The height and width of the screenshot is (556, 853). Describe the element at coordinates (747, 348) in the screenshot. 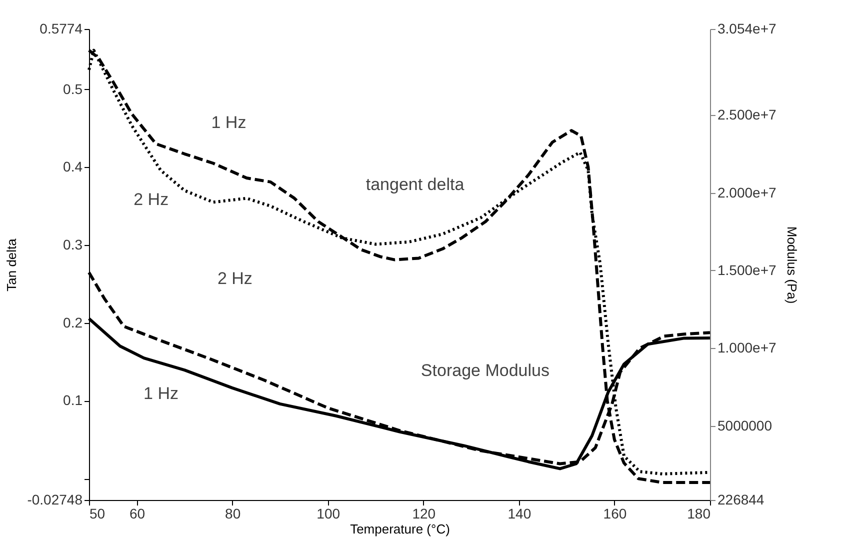

I see `y2-tick-label: 1.000e+7` at that location.